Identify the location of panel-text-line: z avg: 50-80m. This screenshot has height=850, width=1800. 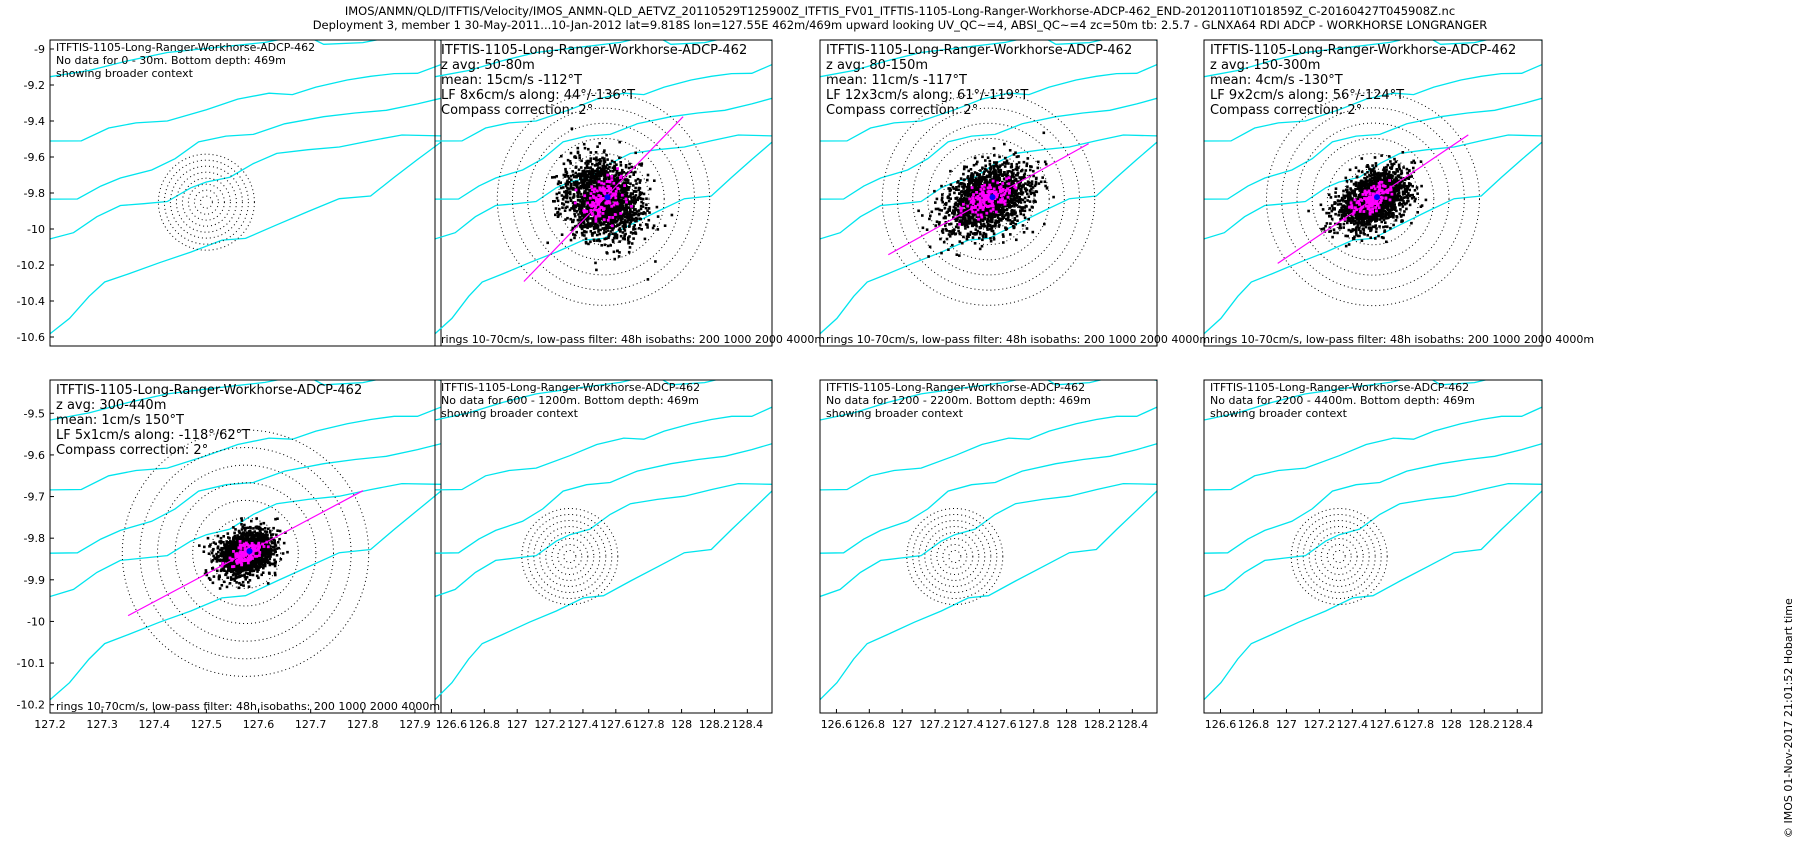
(488, 65).